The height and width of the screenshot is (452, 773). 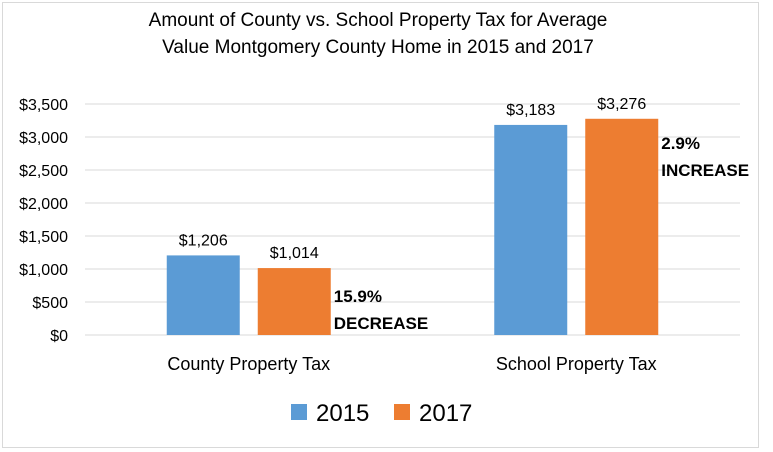 What do you see at coordinates (680, 143) in the screenshot?
I see `annotation-text: 2.9%` at bounding box center [680, 143].